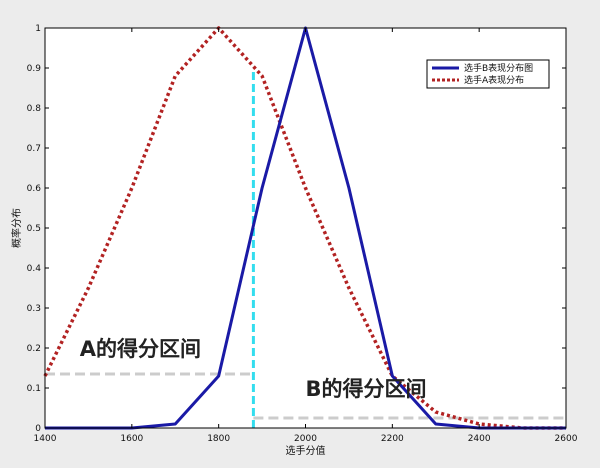 This screenshot has width=600, height=472. I want to click on y-tick-label: 0.9, so click(34, 69).